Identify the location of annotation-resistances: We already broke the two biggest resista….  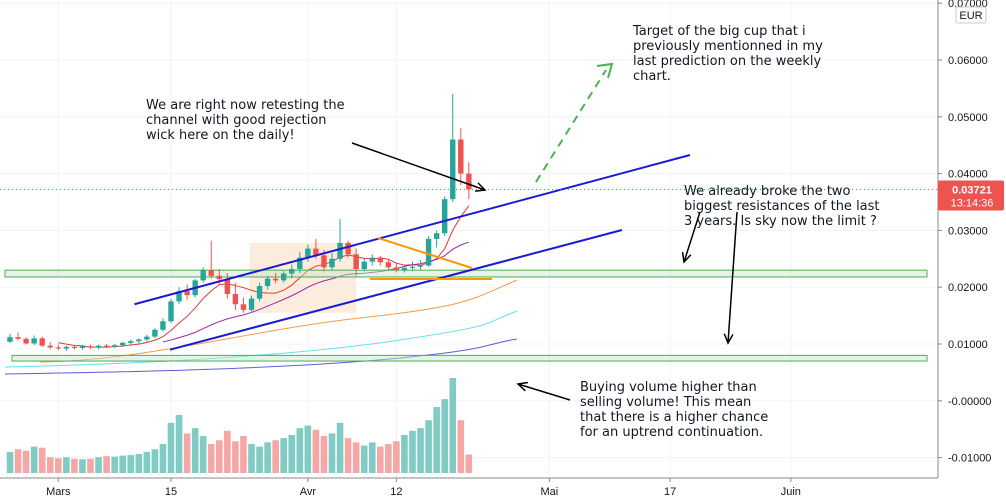
(782, 206).